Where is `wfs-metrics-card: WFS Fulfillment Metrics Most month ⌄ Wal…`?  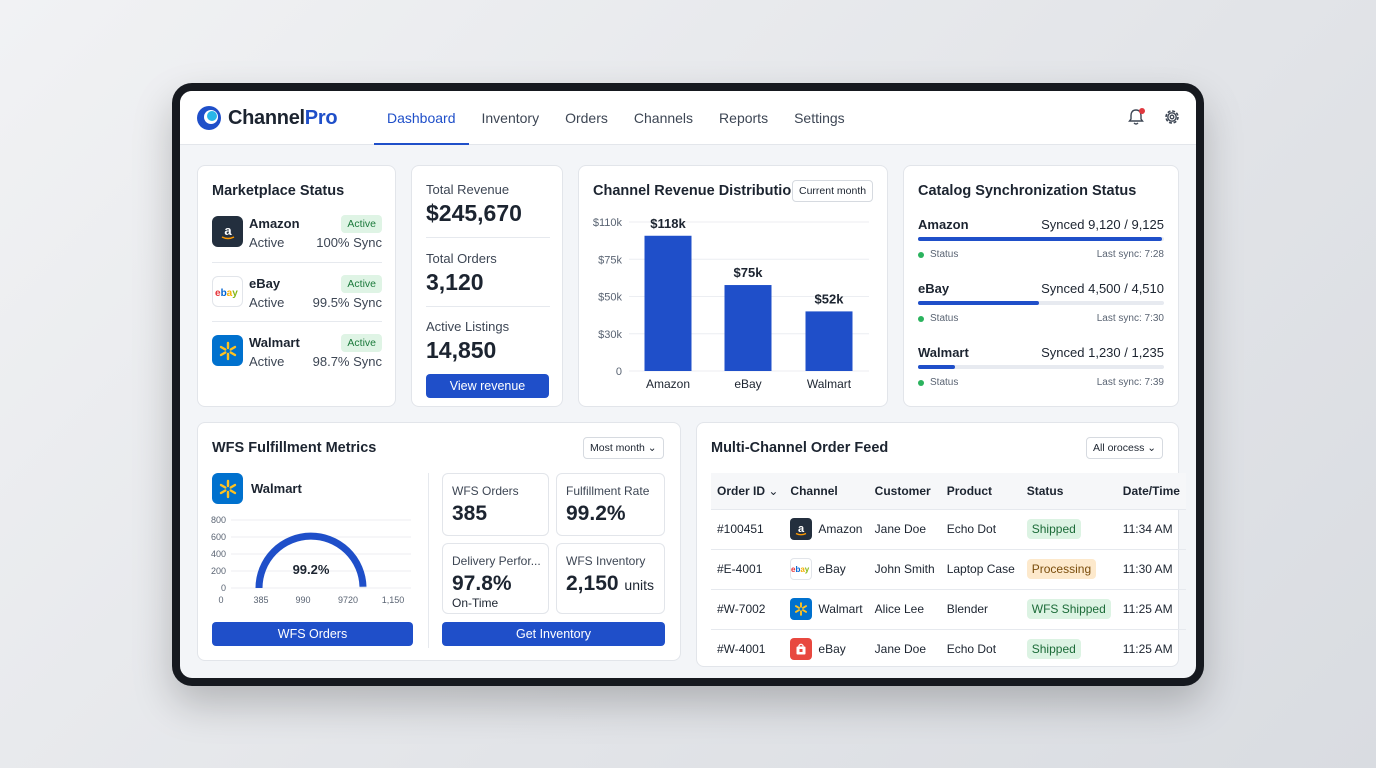
wfs-metrics-card: WFS Fulfillment Metrics Most month ⌄ Wal… is located at coordinates (439, 541).